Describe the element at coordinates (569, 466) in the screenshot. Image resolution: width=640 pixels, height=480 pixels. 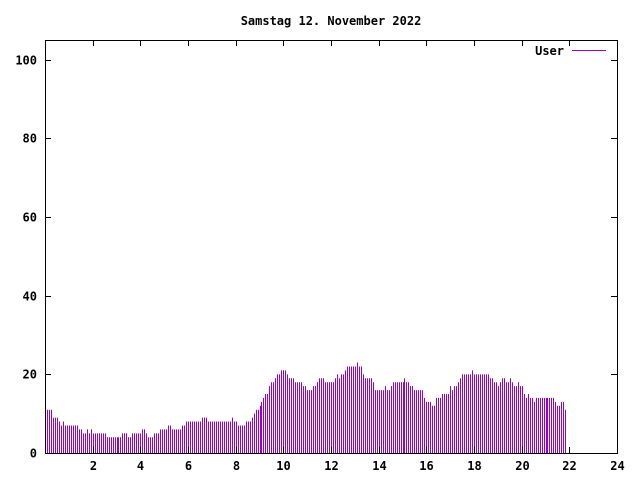
I see `x-tick-label: 22` at that location.